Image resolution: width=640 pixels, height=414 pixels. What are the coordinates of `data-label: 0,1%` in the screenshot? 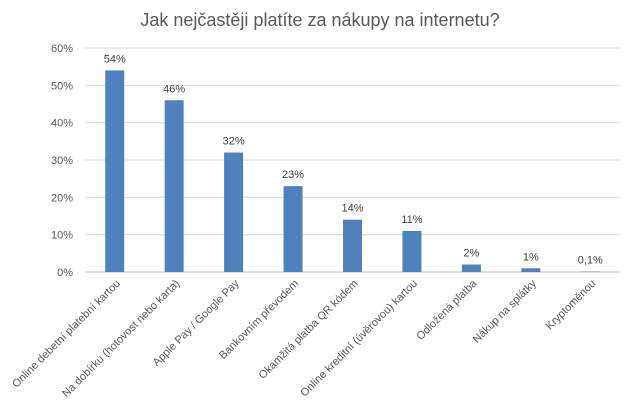 It's located at (590, 261).